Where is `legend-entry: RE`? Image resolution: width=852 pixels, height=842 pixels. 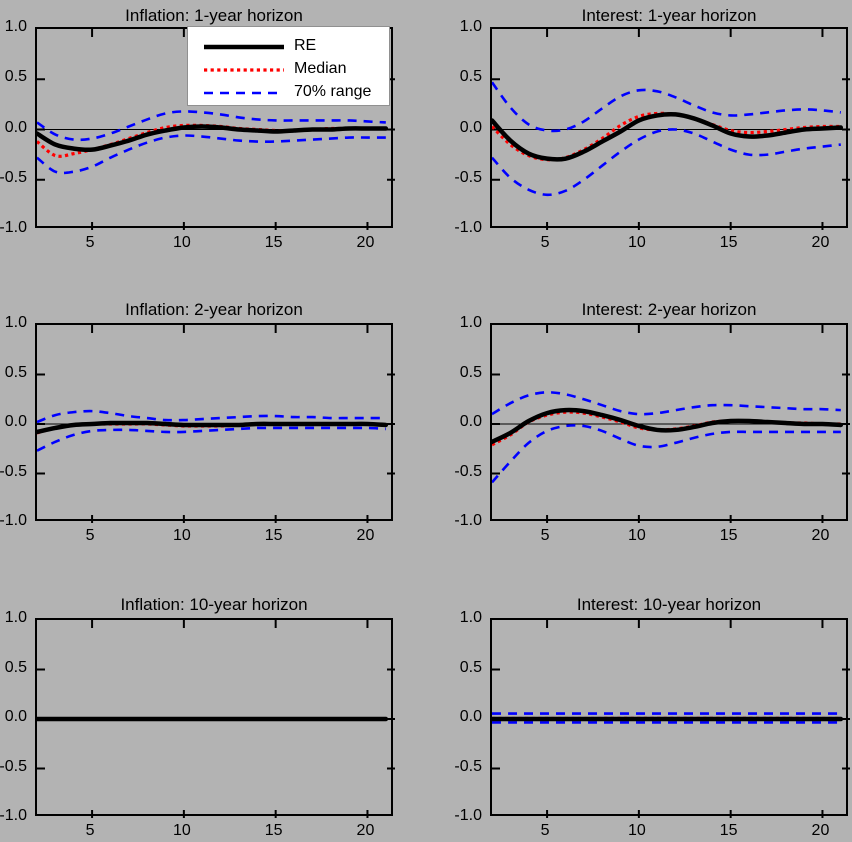
legend-entry: RE is located at coordinates (288, 47).